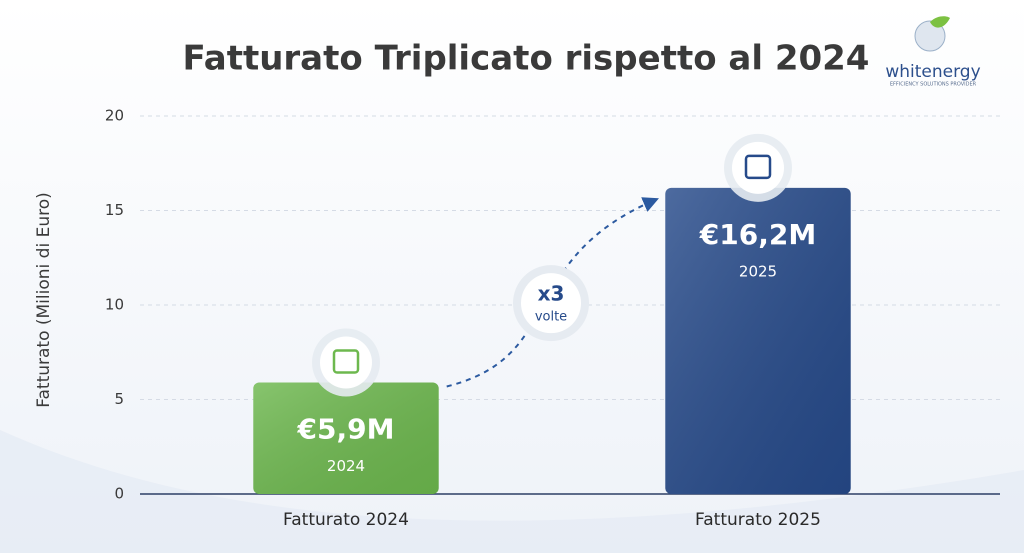 This screenshot has height=553, width=1024. Describe the element at coordinates (930, 36) in the screenshot. I see `logo-icon` at that location.